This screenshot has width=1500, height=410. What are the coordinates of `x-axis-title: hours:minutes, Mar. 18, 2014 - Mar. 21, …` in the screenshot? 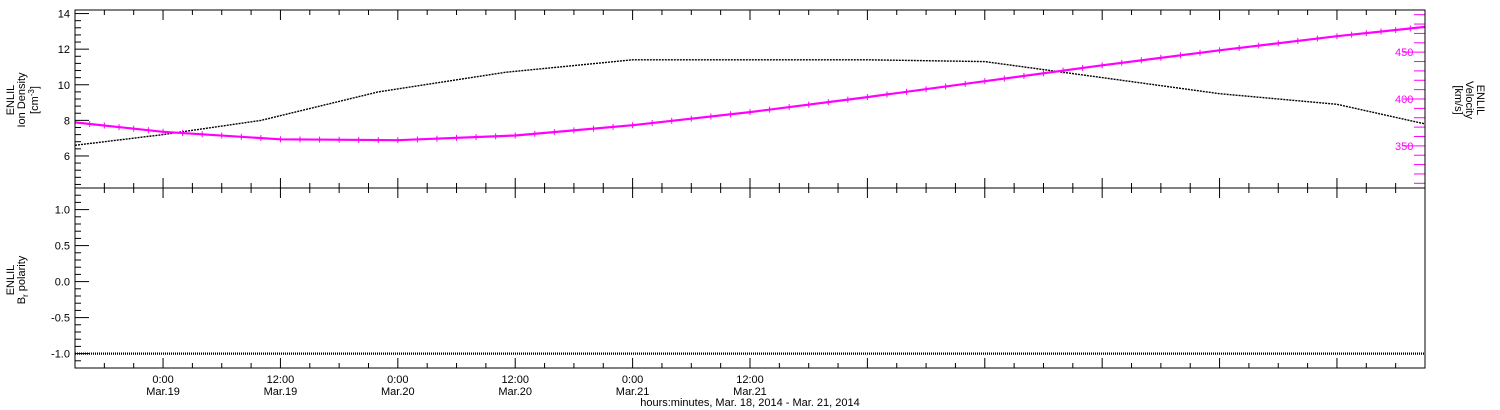 It's located at (750, 403).